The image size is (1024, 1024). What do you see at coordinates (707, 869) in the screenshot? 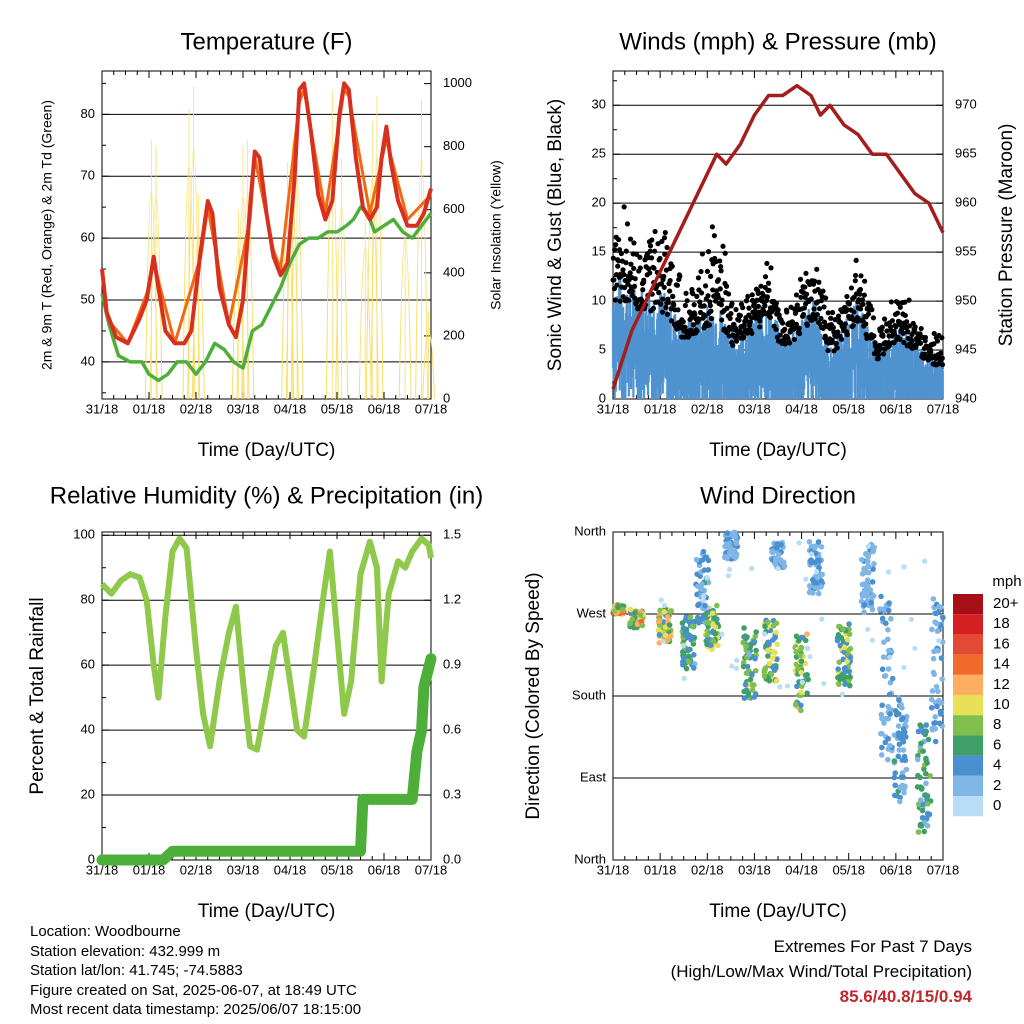
I see `direction-xtick-label: 02/18` at bounding box center [707, 869].